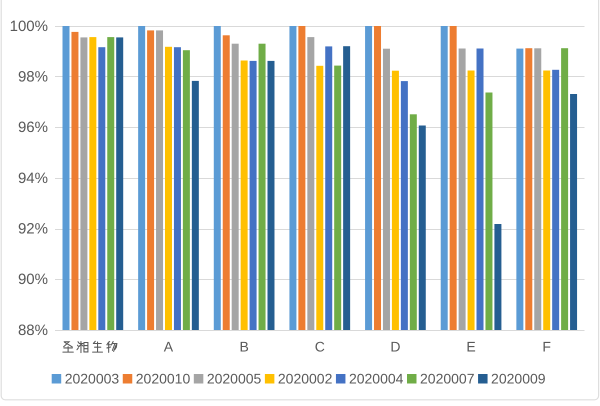  Describe the element at coordinates (447, 379) in the screenshot. I see `svg-text: 2020007` at that location.